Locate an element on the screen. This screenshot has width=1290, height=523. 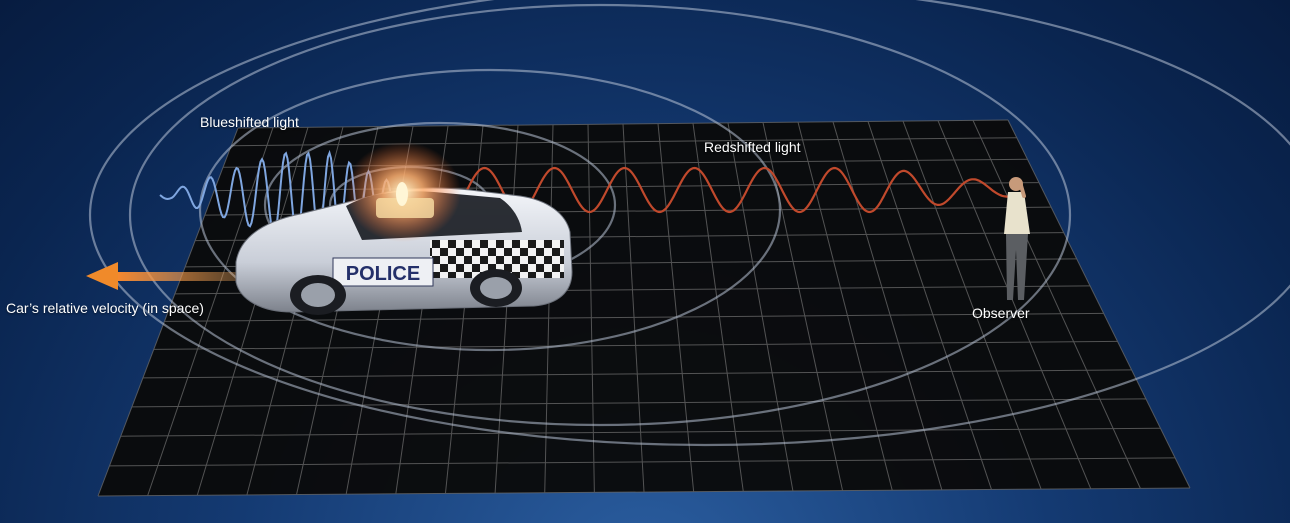
police-decal is located at coordinates (383, 272).